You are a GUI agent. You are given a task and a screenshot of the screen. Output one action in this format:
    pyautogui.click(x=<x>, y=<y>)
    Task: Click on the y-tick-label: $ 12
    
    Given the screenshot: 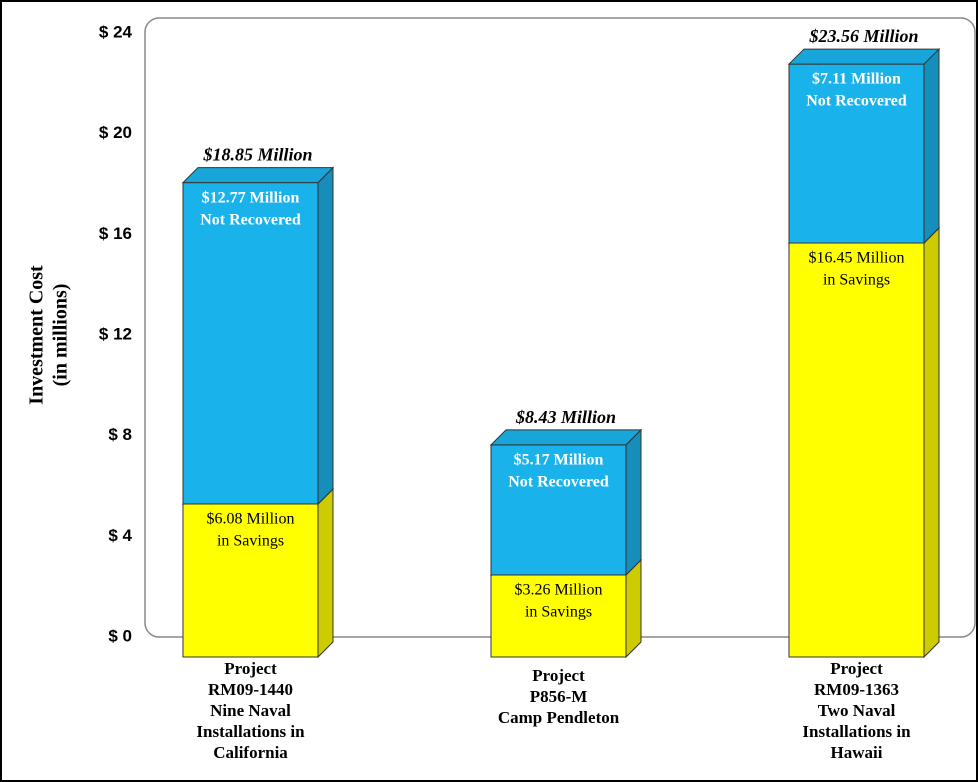 What is the action you would take?
    pyautogui.click(x=115, y=333)
    